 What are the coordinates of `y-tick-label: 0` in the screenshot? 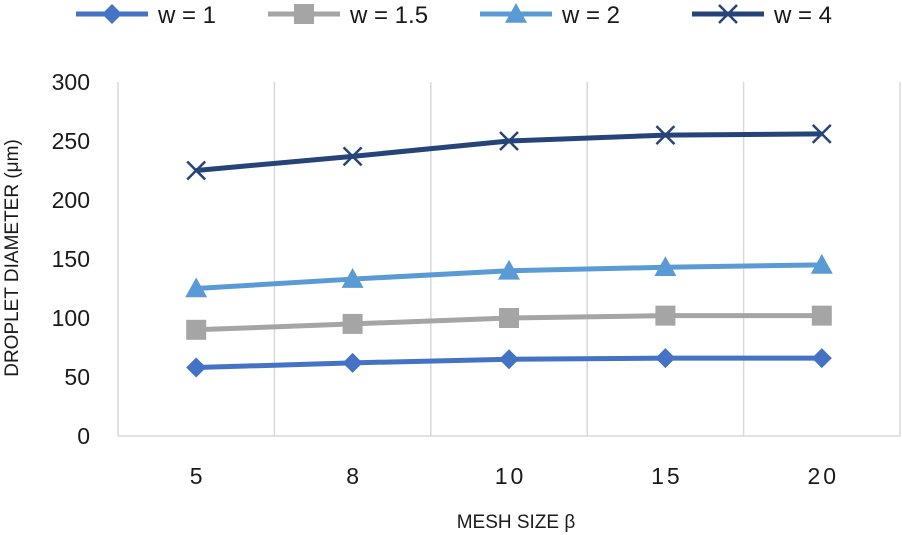 It's located at (83, 436).